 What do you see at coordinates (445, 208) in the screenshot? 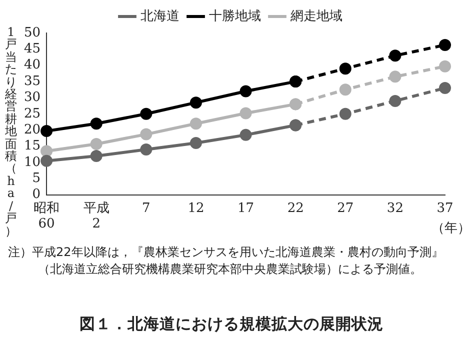
I see `x-tick-label: 37` at bounding box center [445, 208].